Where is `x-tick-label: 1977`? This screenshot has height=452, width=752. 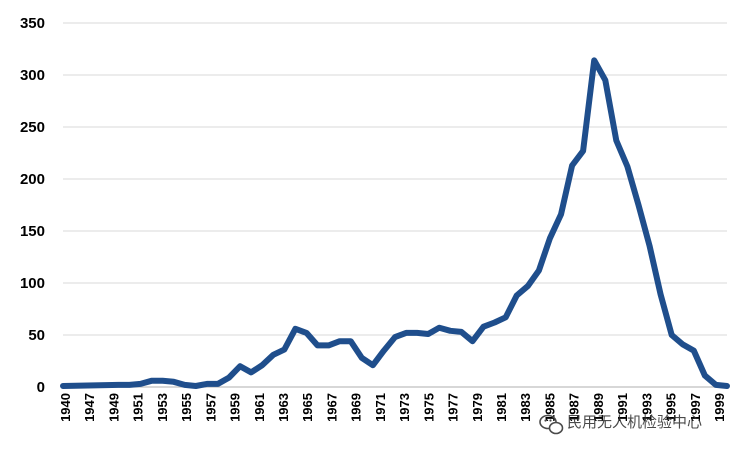
x-tick-label: 1977 is located at coordinates (453, 407).